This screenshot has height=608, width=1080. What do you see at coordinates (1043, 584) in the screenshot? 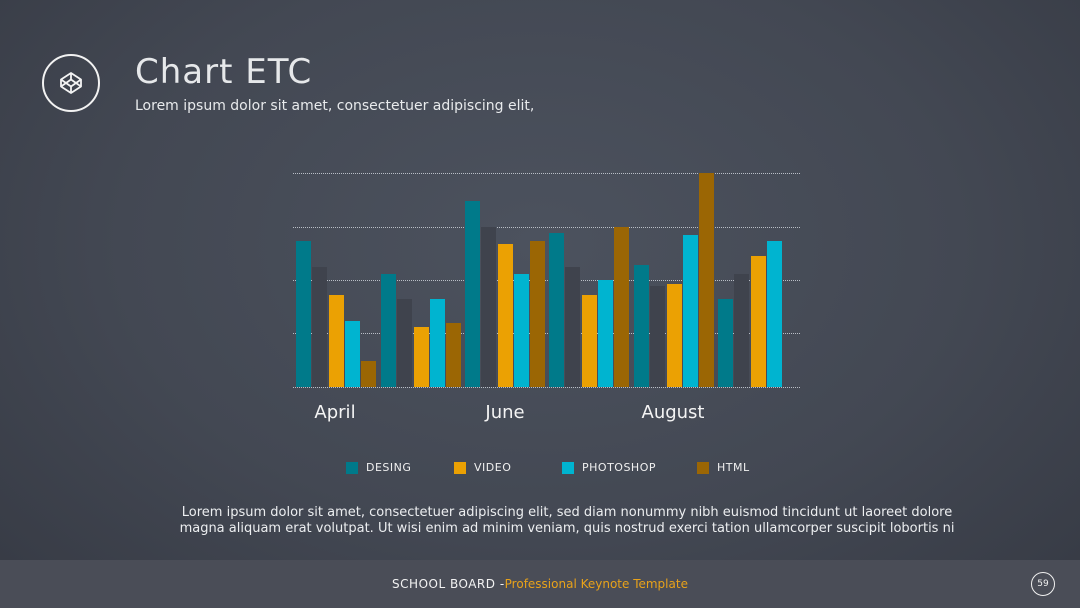
I see `page-number-badge: 59` at bounding box center [1043, 584].